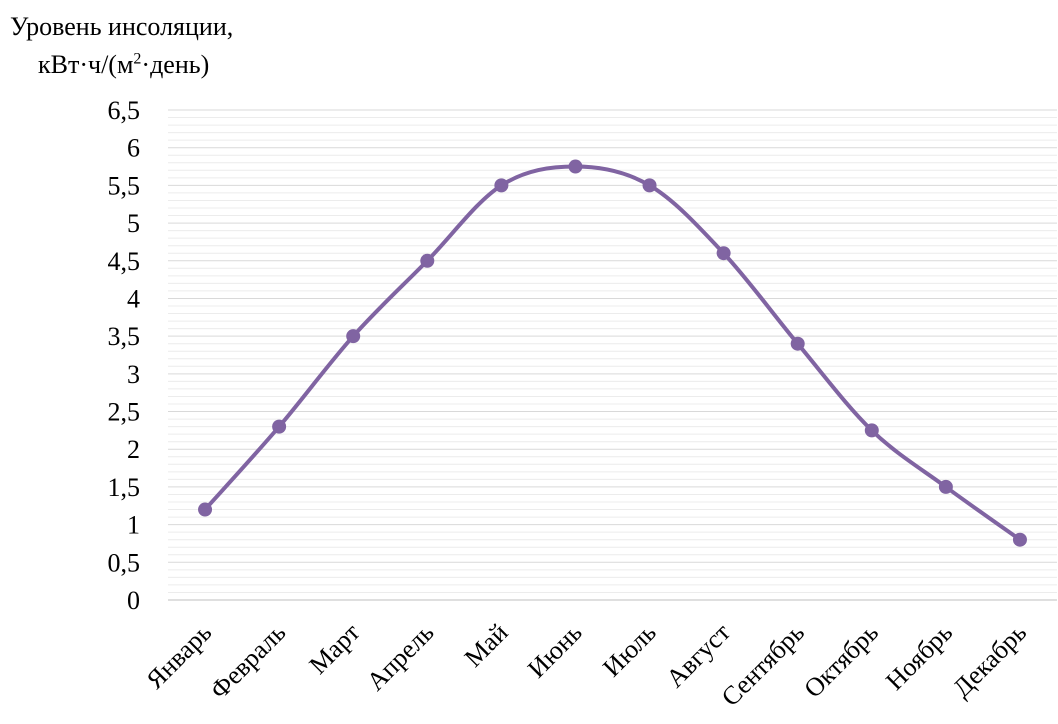  Describe the element at coordinates (124, 355) in the screenshot. I see `y-axis-tick-labels: 0 0,5 1 1,5 2 2,5 3 3,5 4 4,5 5 5,5 6 6,5` at that location.